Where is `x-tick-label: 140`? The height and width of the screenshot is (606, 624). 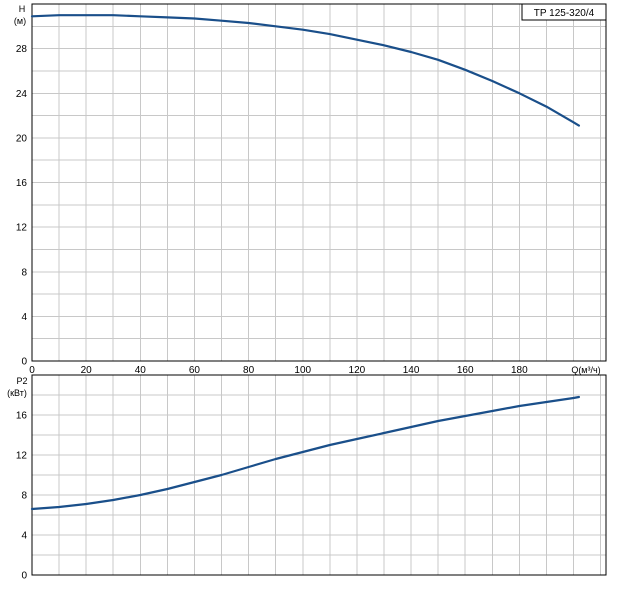
x-tick-label: 140 is located at coordinates (411, 370).